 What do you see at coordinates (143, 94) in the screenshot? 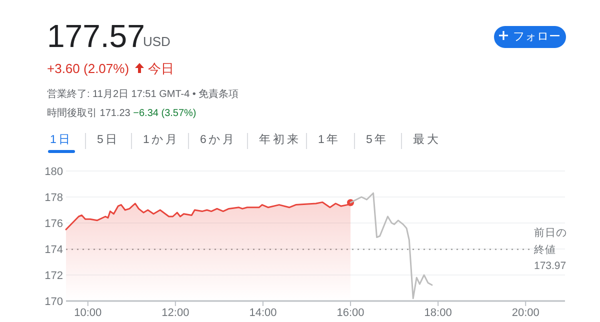
I see `text: 営業終了: 11月2日 17:51 GMT-4 • 免責条項` at bounding box center [143, 94].